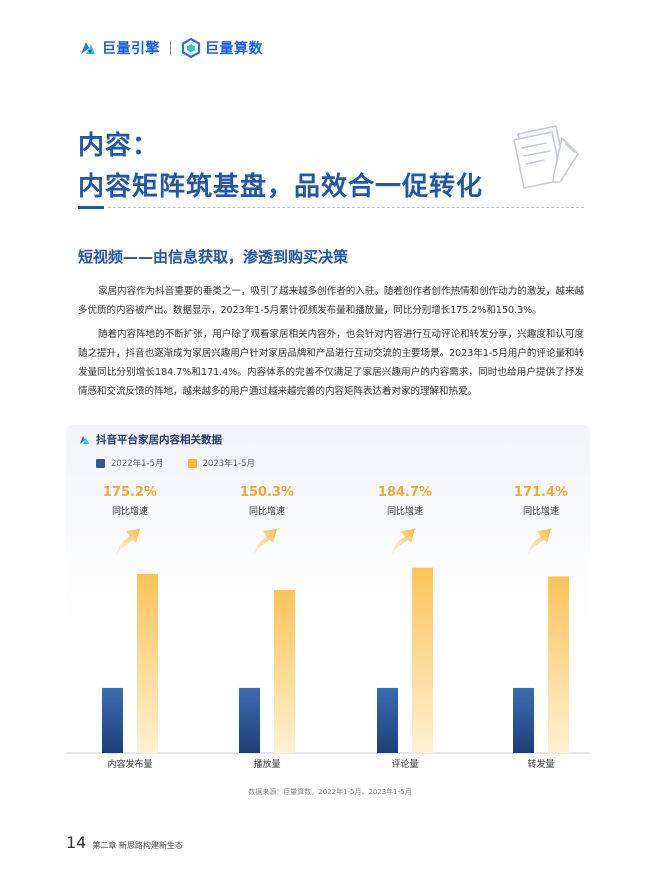  Describe the element at coordinates (331, 207) in the screenshot. I see `title-divider` at that location.